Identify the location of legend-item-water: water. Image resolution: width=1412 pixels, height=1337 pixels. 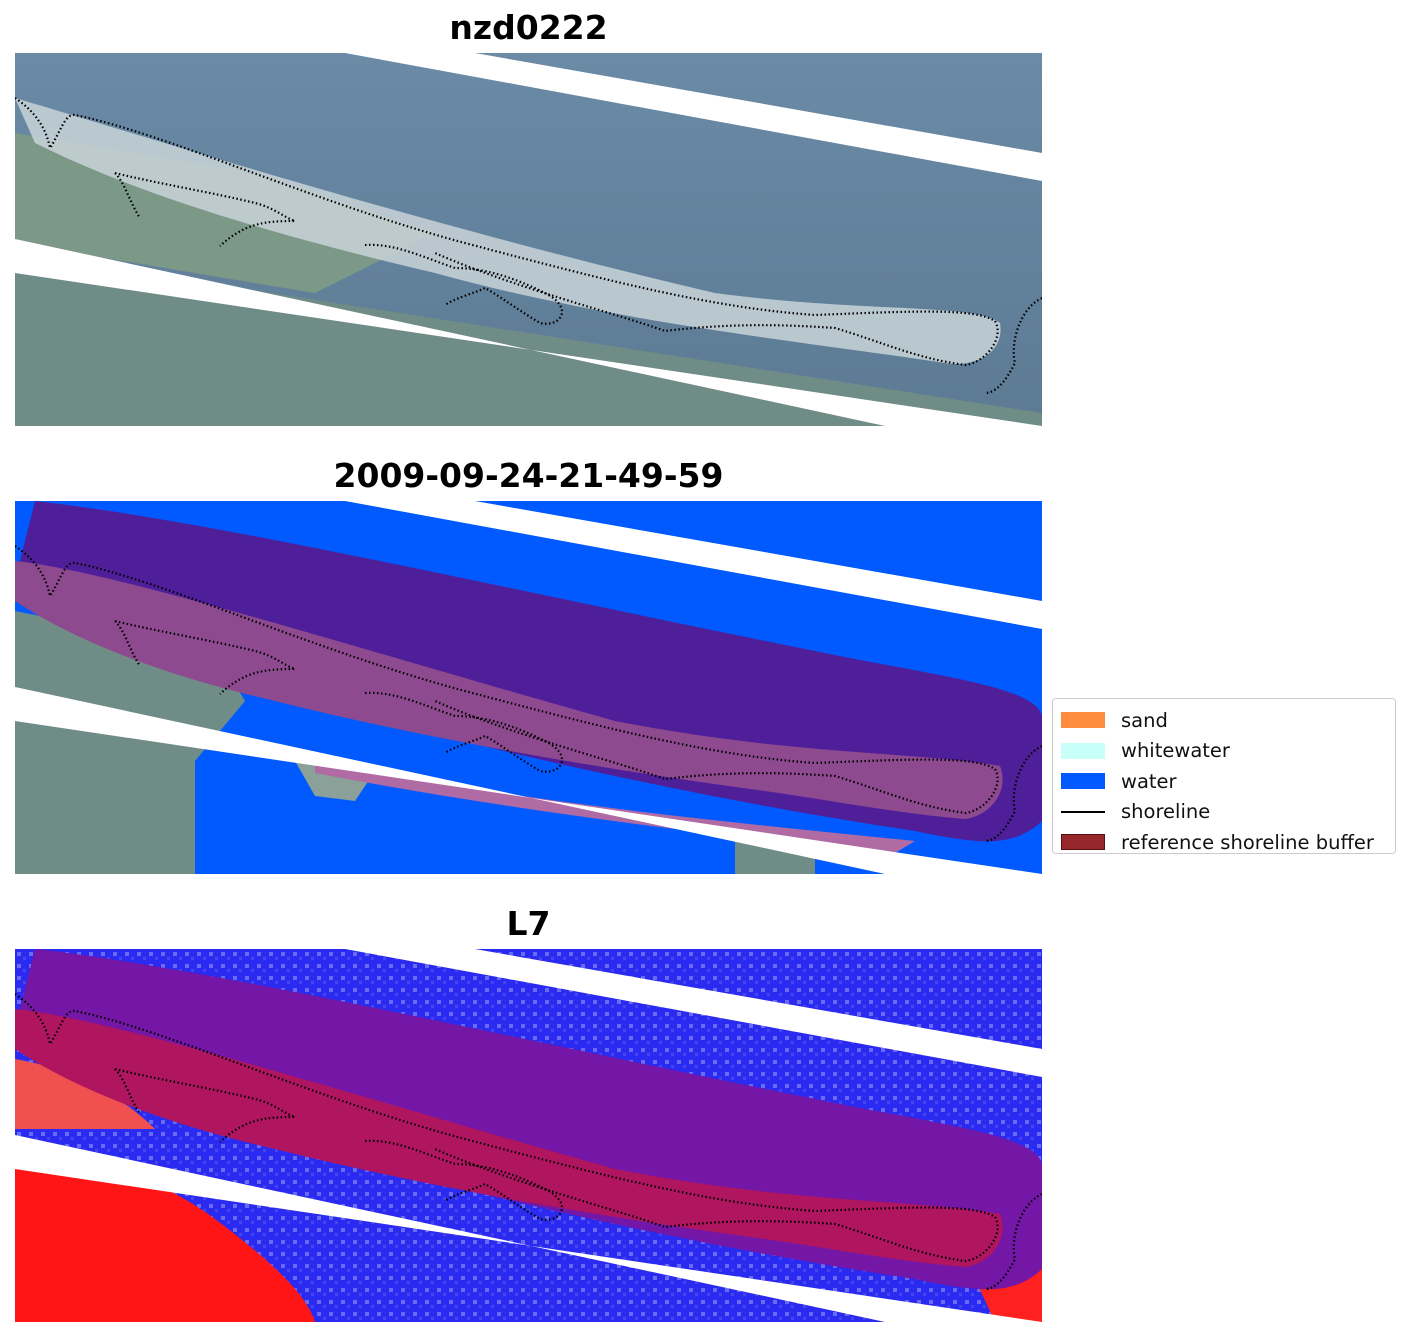
(1224, 781).